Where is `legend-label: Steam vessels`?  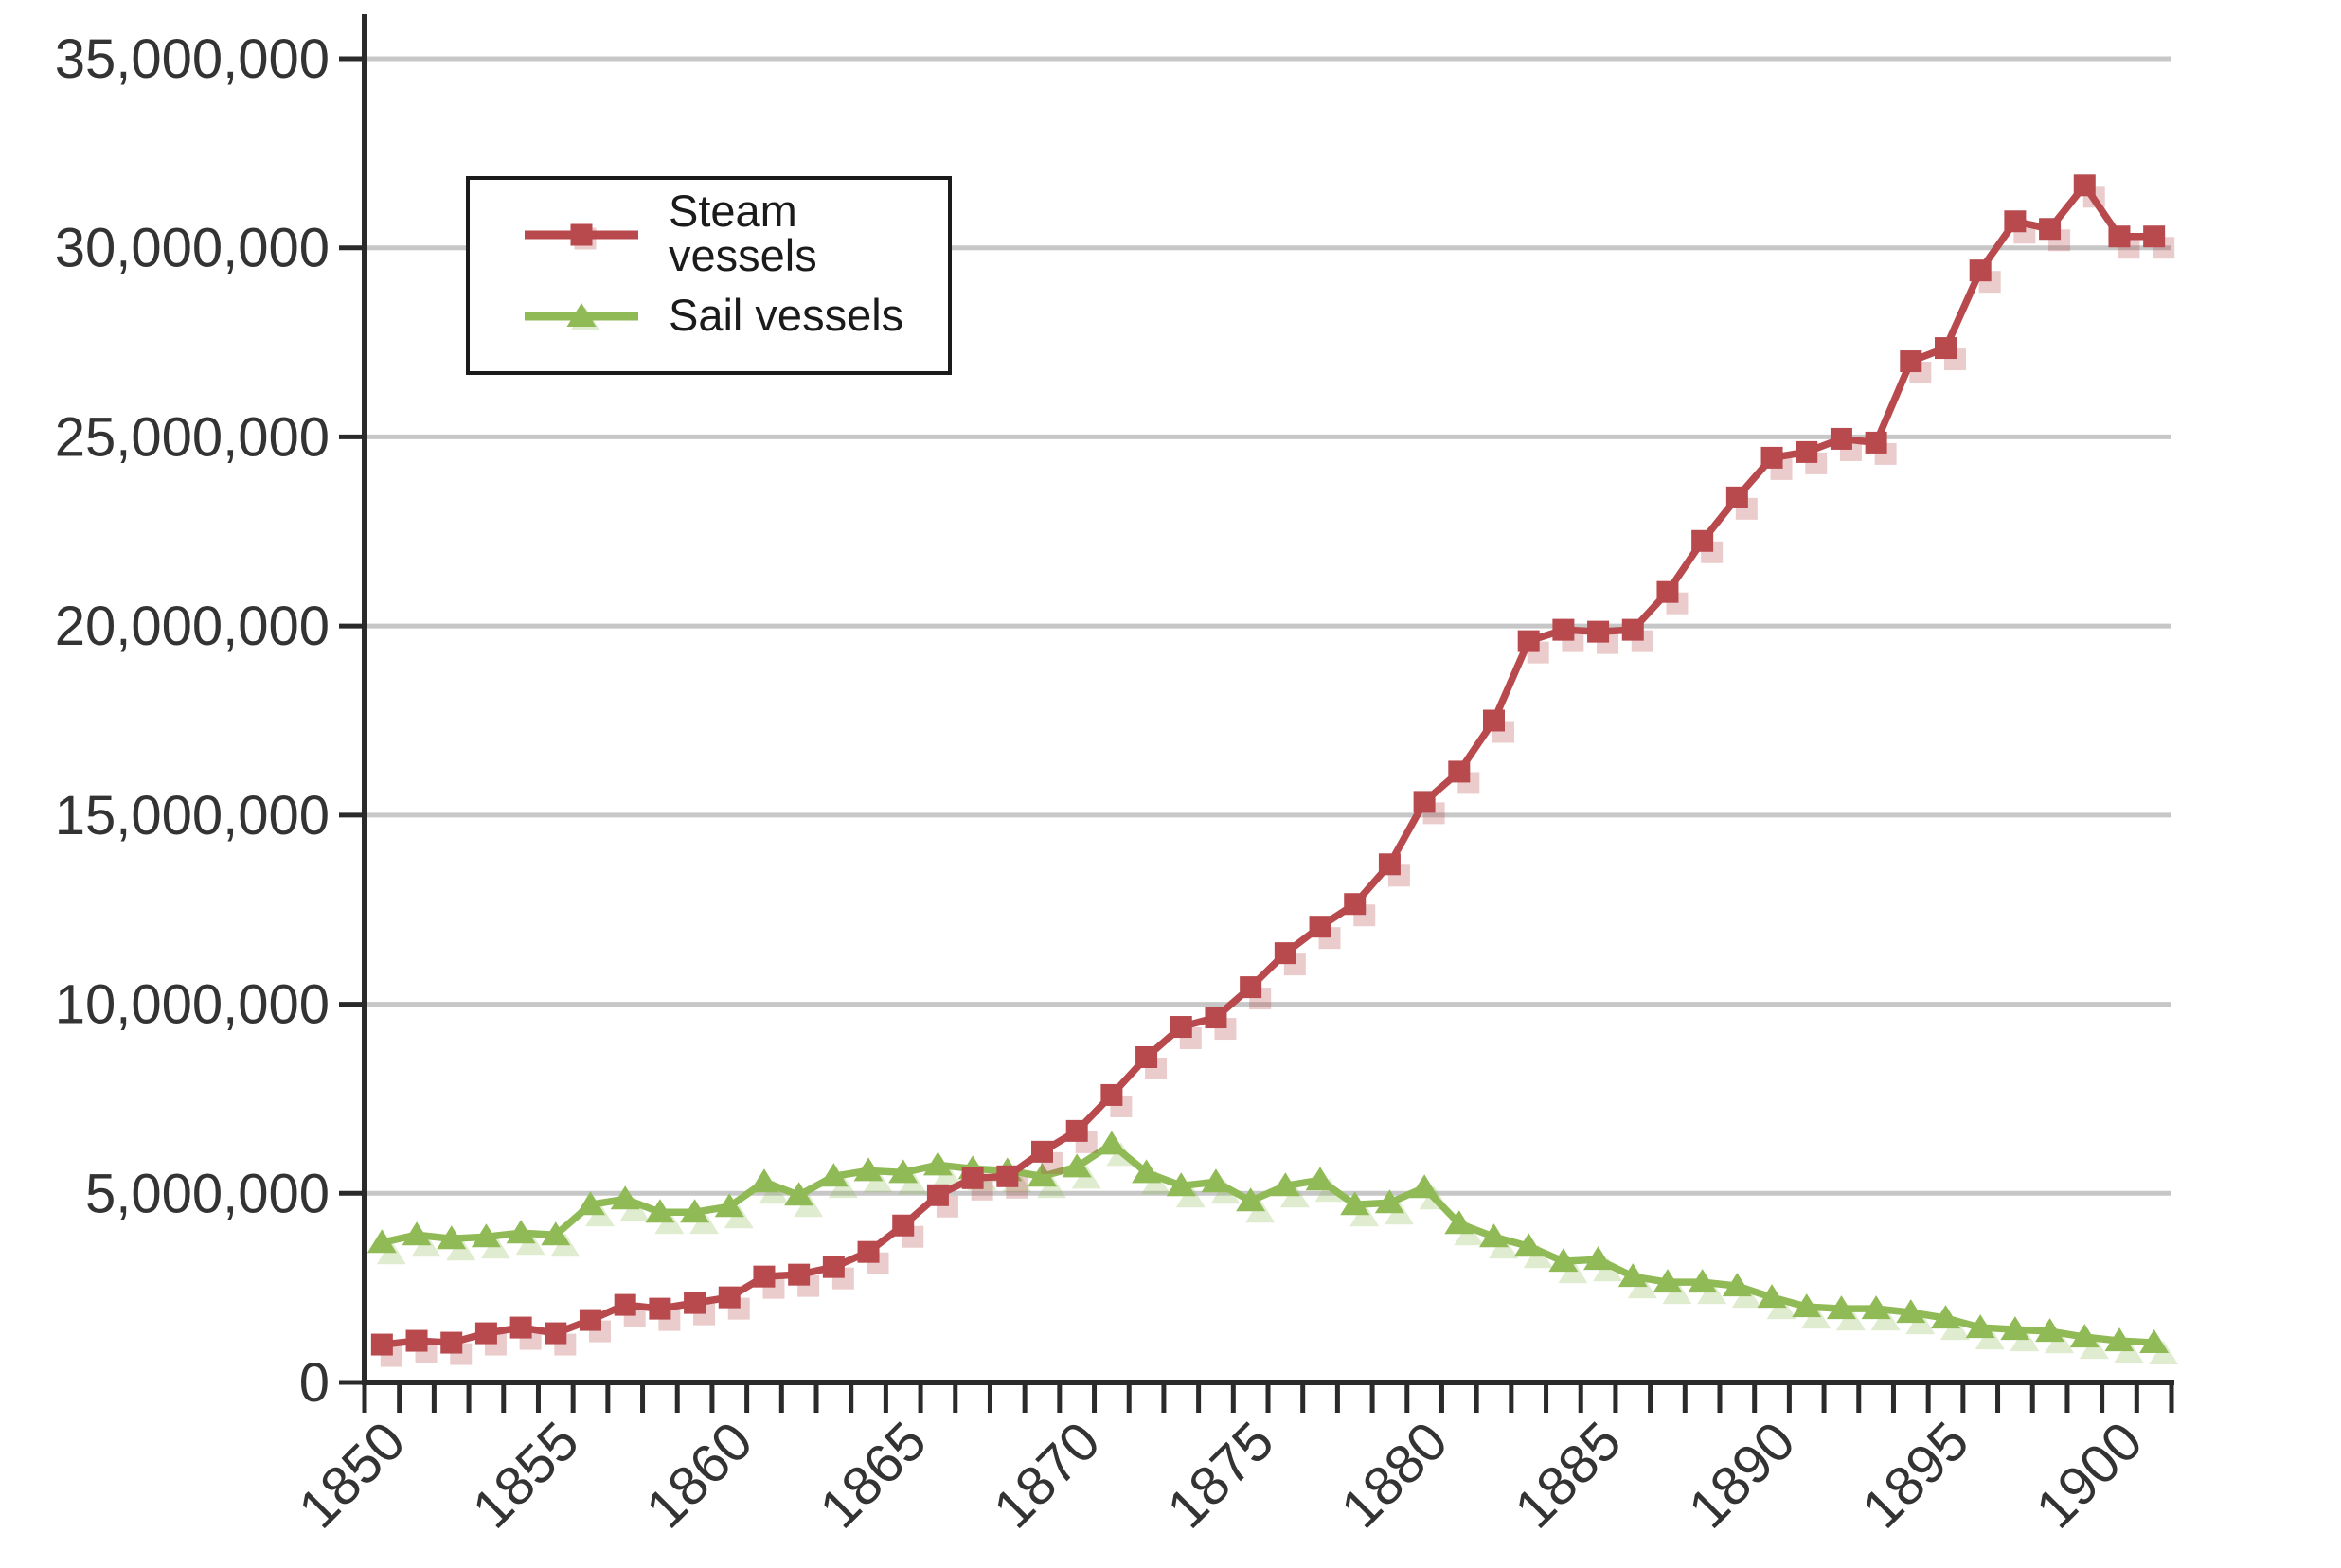
legend-label: Steam vessels is located at coordinates (743, 233).